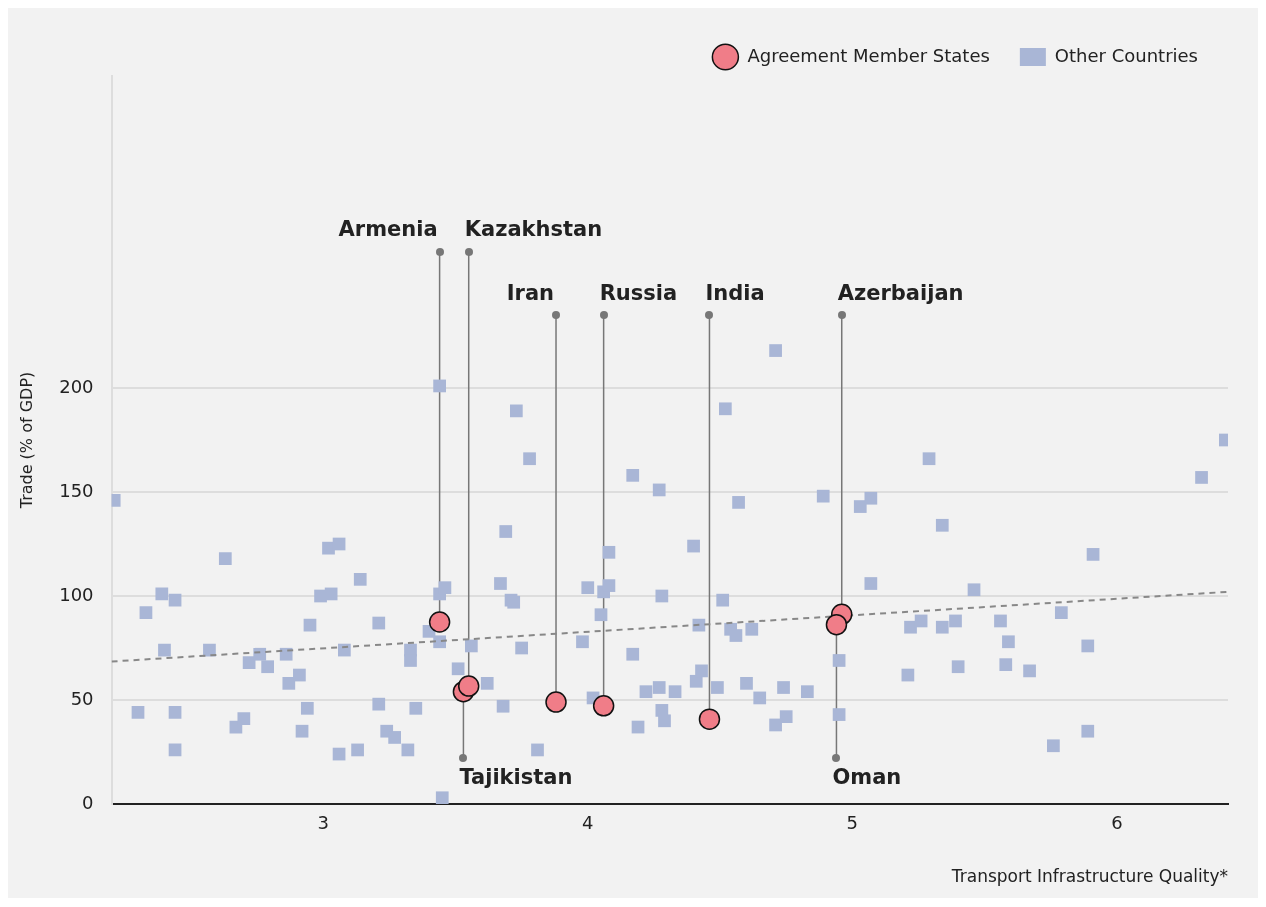  I want to click on annotation: Russia, so click(638, 292).